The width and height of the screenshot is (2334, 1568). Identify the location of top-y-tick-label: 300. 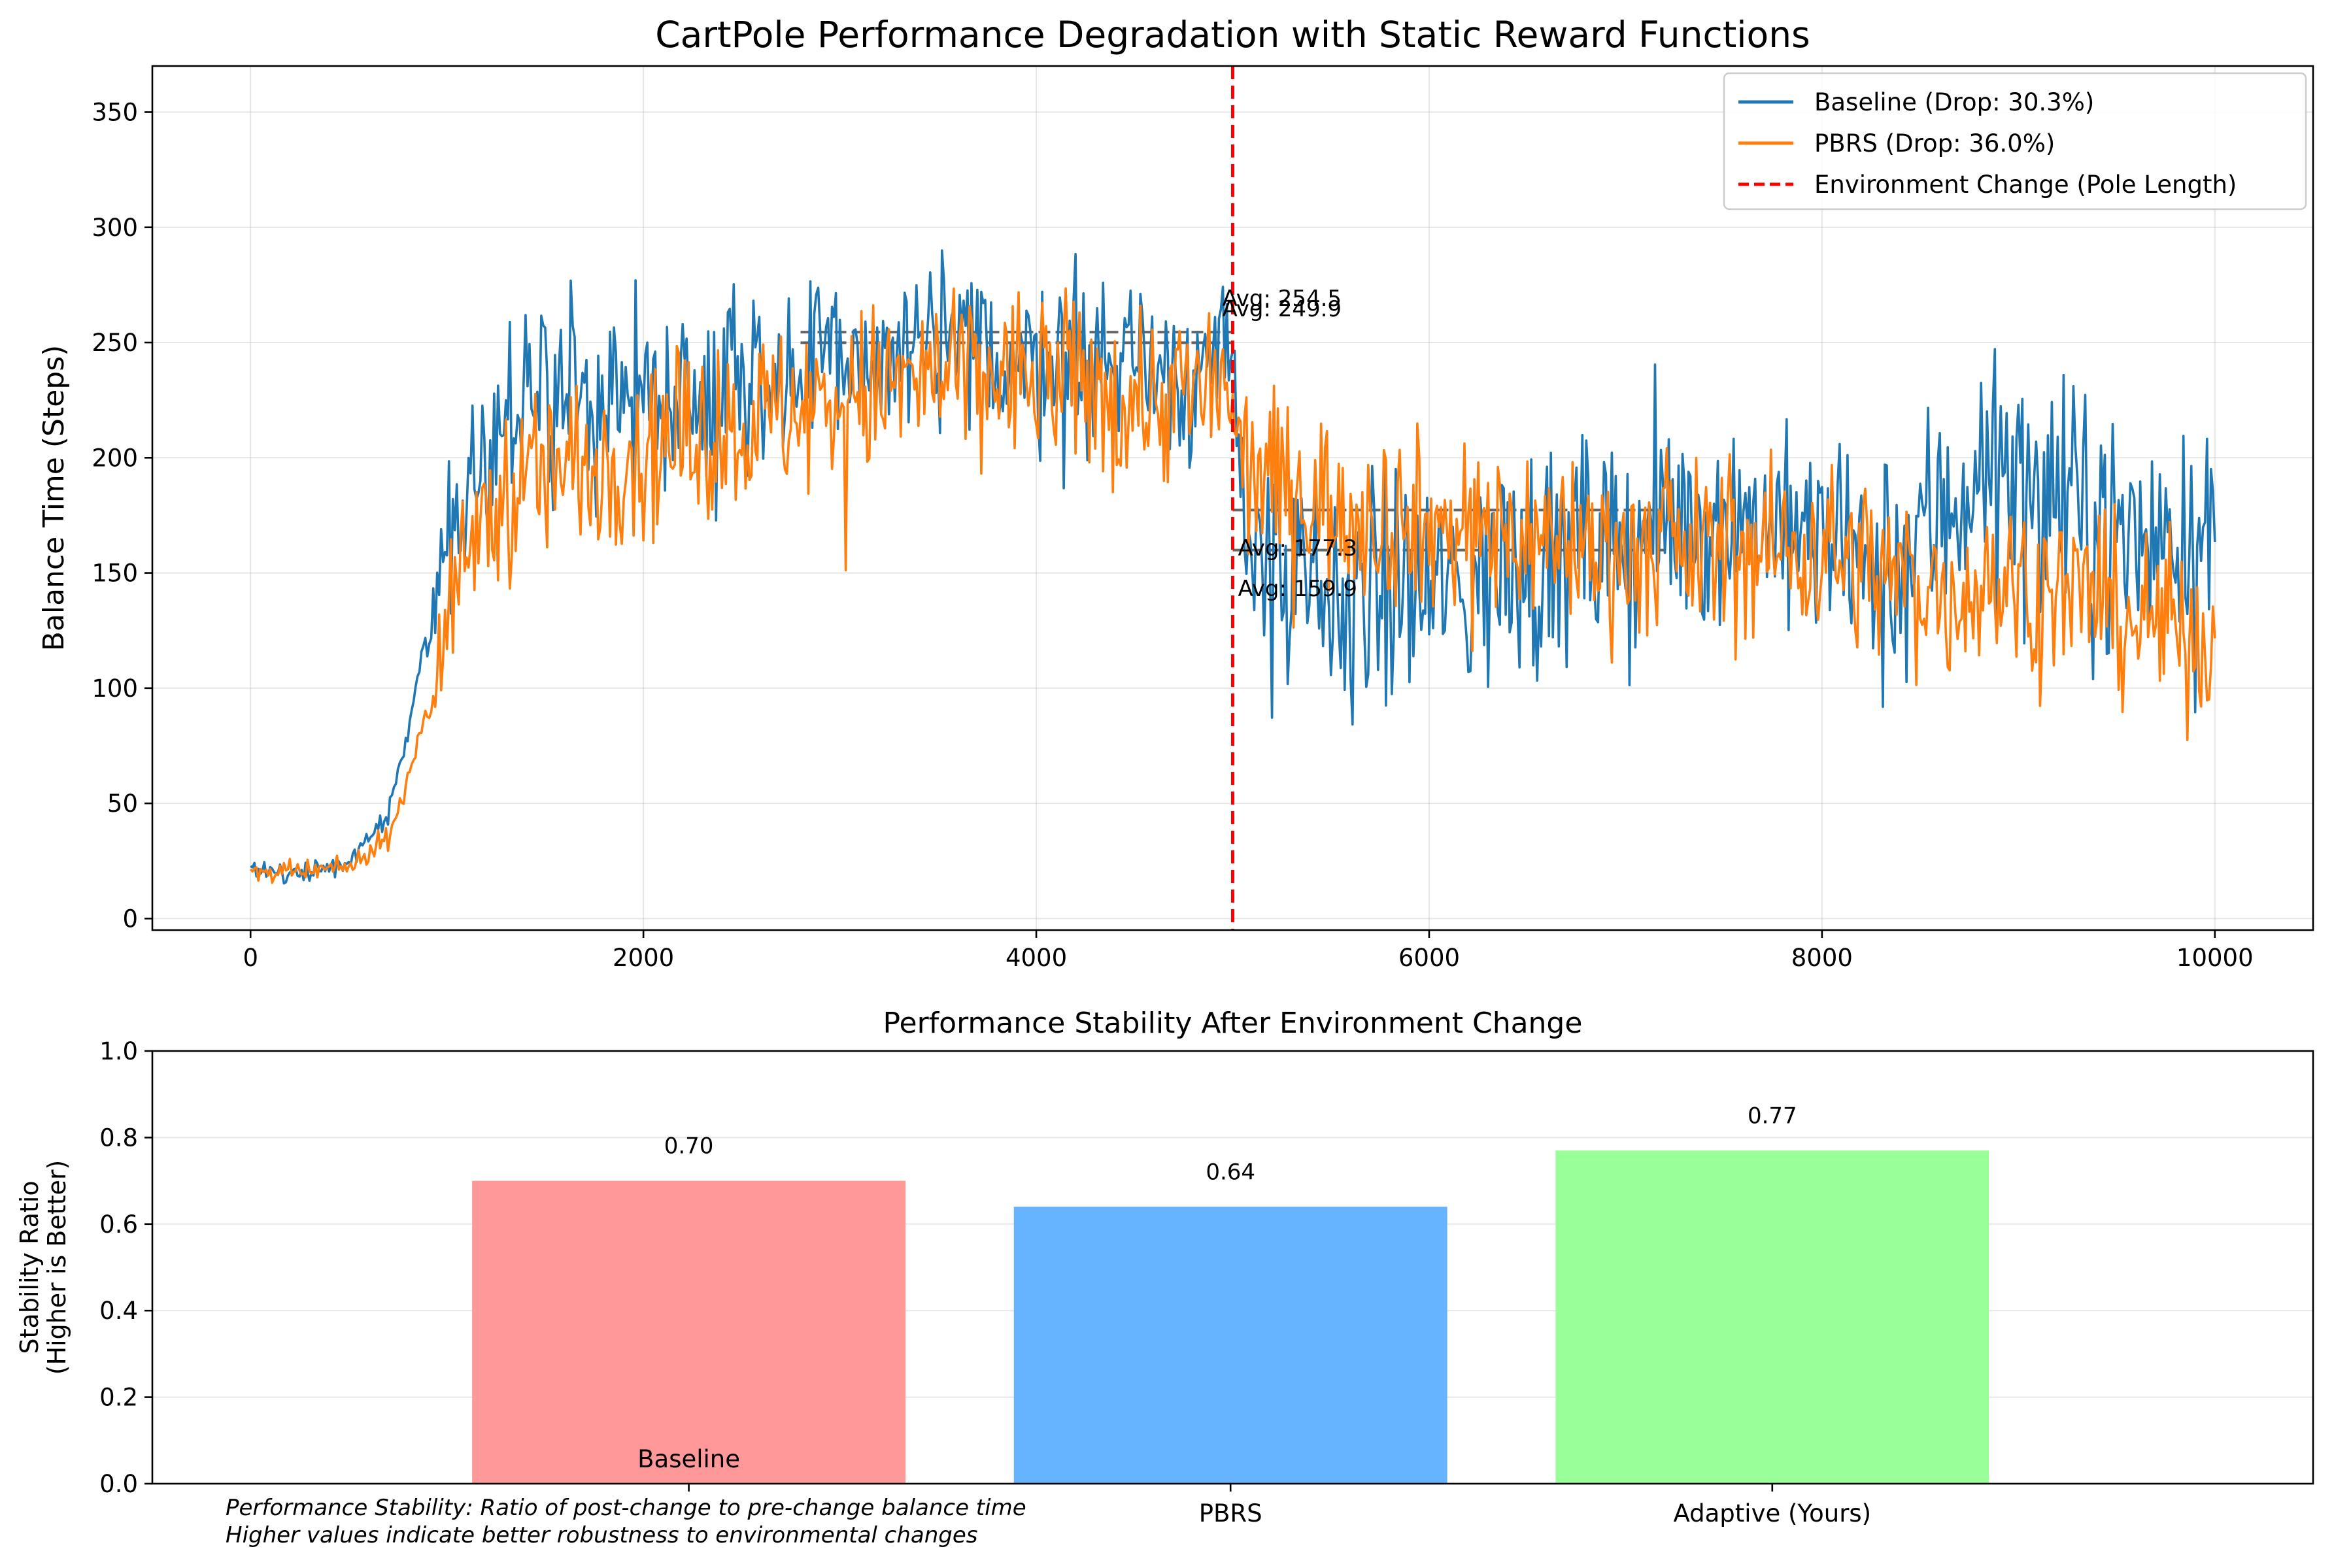
(115, 228).